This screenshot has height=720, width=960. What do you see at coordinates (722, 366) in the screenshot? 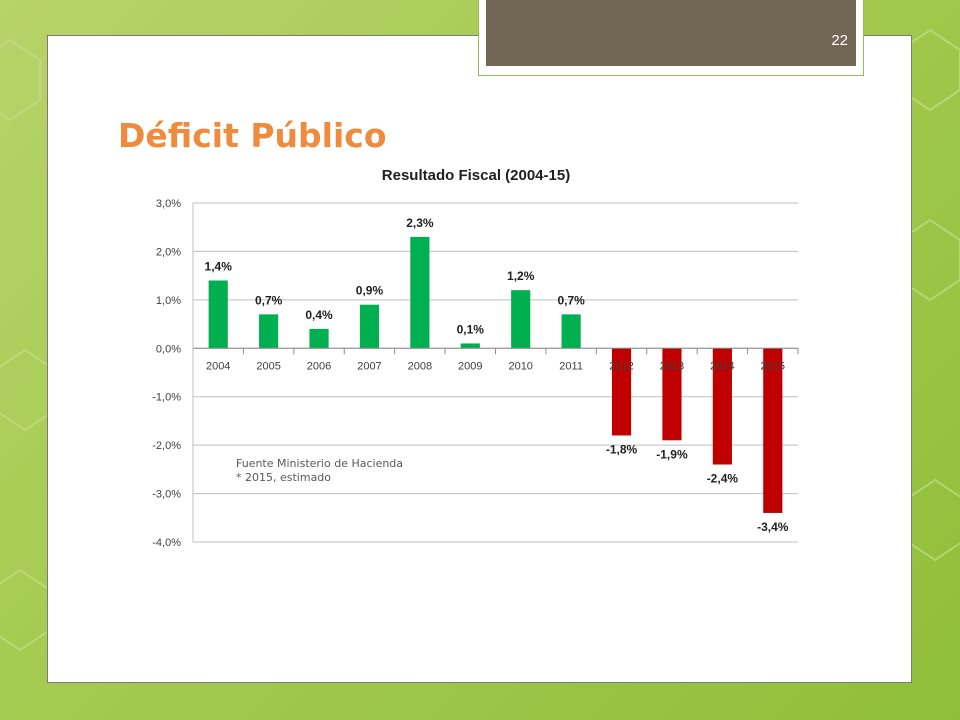
I see `x-tick-label: 2014` at bounding box center [722, 366].